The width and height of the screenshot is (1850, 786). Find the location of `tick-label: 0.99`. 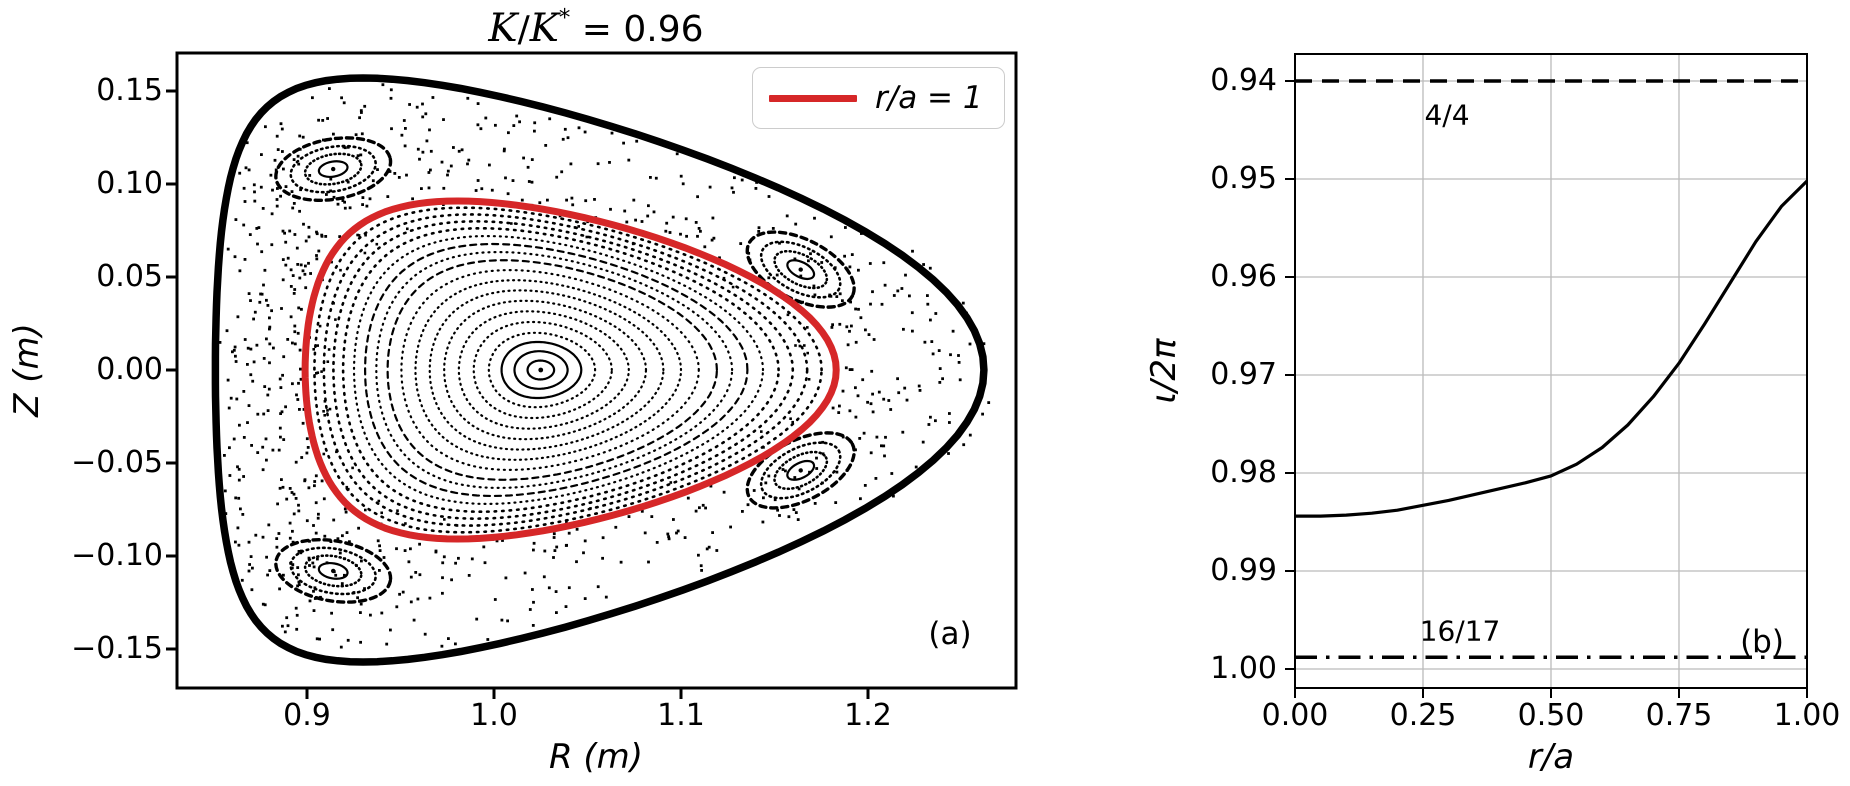

tick-label: 0.99 is located at coordinates (1243, 570).